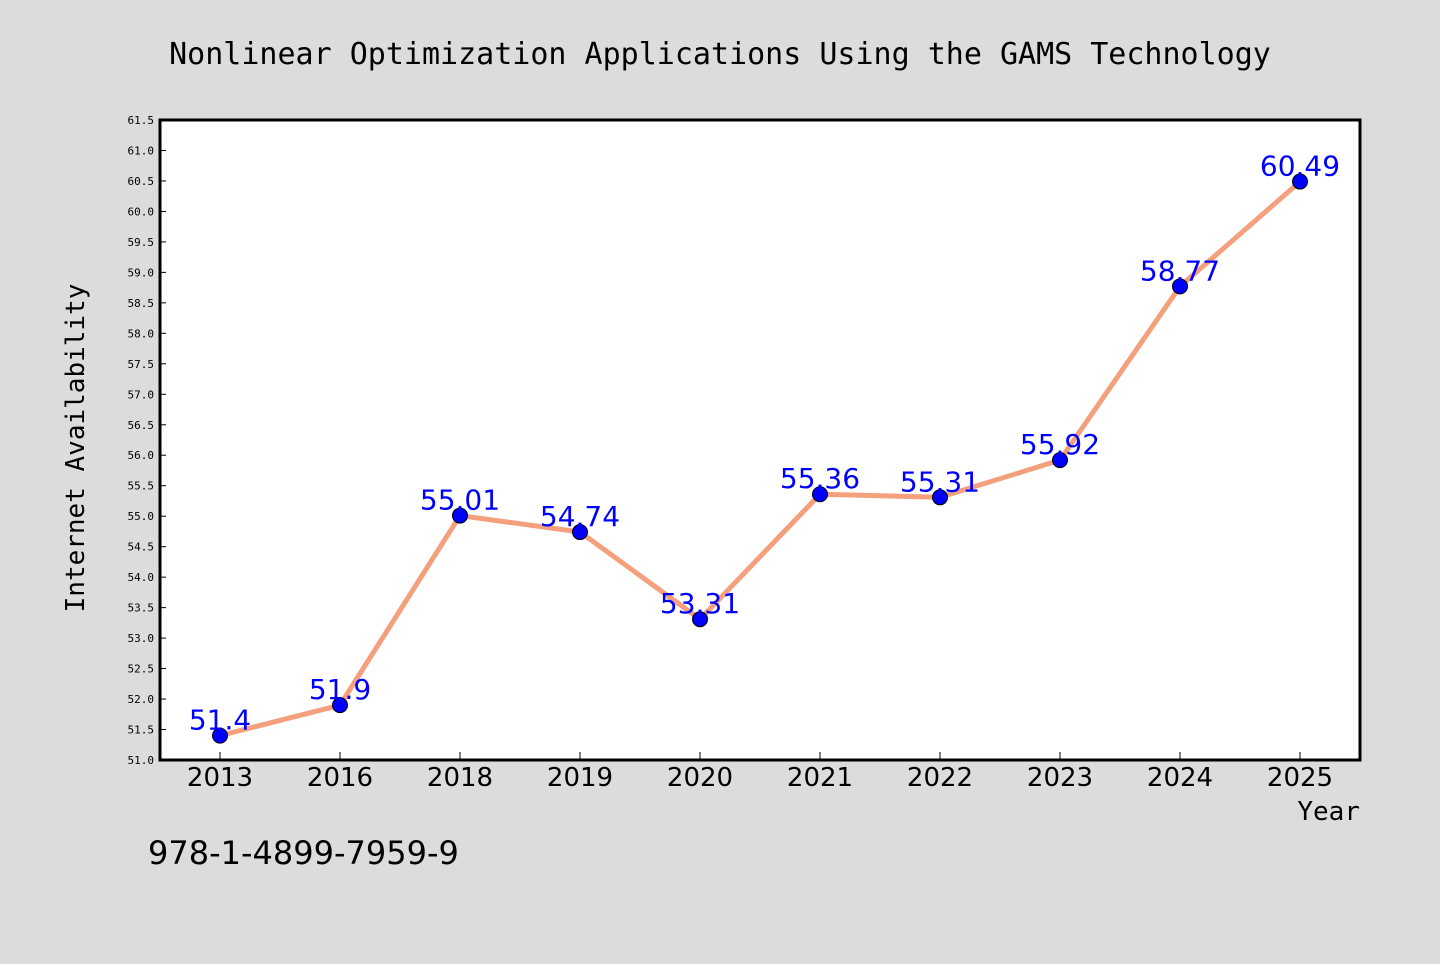  I want to click on y-tick-label: 60.0, so click(141, 211).